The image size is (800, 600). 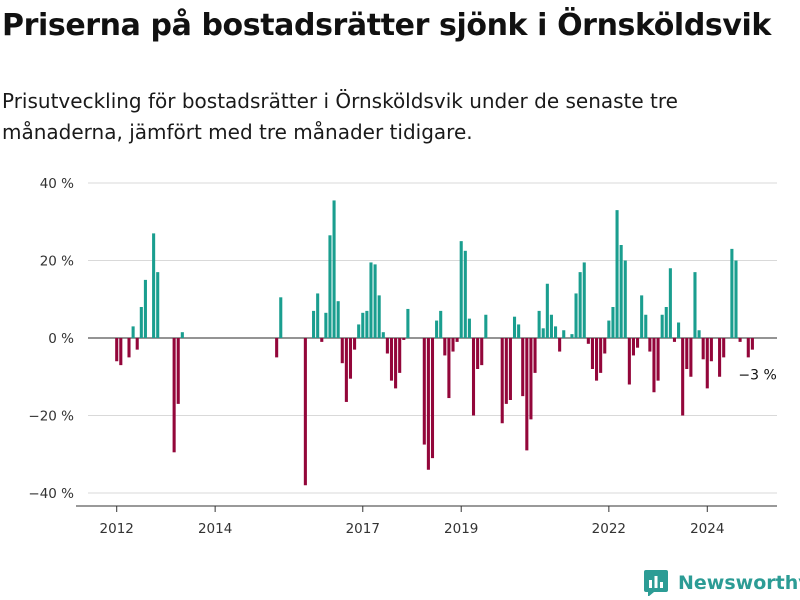 I want to click on brand-logo: Newsworthy, so click(x=722, y=583).